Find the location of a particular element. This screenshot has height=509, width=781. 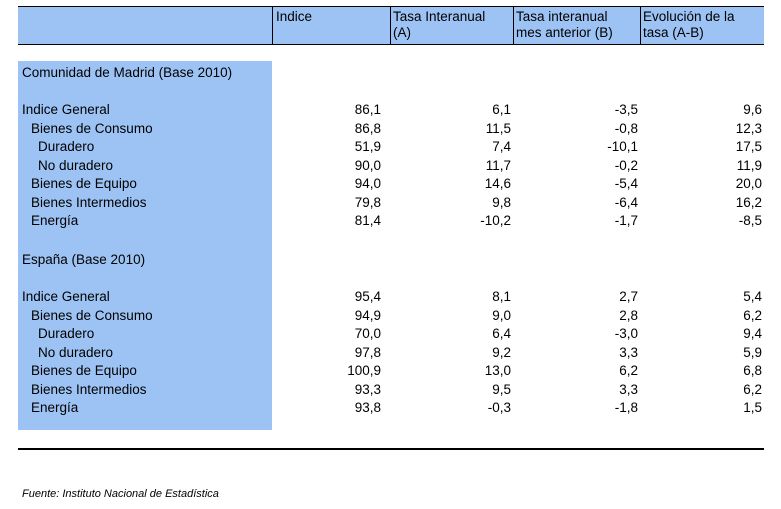

cell-tasa-mes-anterior: -5,4 is located at coordinates (626, 183).